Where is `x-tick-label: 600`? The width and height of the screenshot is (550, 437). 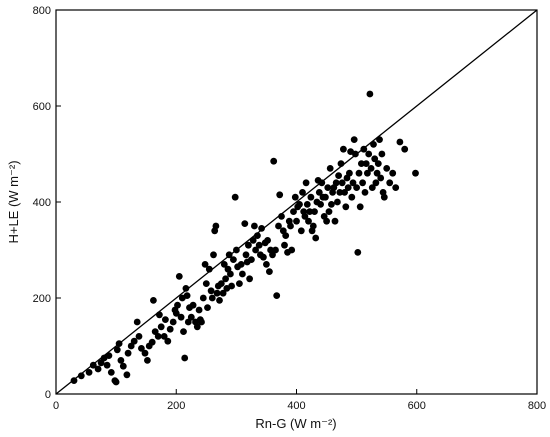
x-tick-label: 600 is located at coordinates (417, 406).